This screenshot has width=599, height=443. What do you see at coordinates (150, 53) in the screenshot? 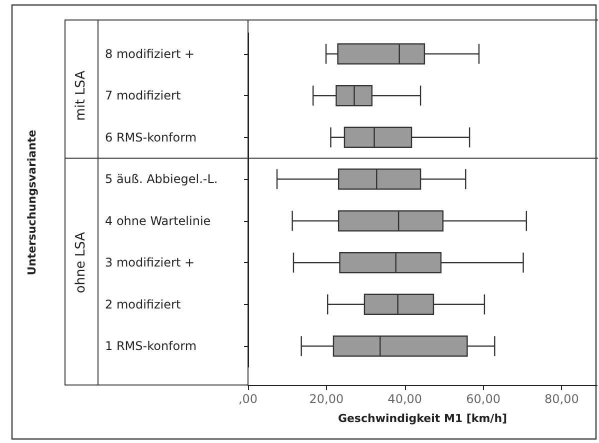
I see `y-tick-label: 8 modifiziert +` at bounding box center [150, 53].